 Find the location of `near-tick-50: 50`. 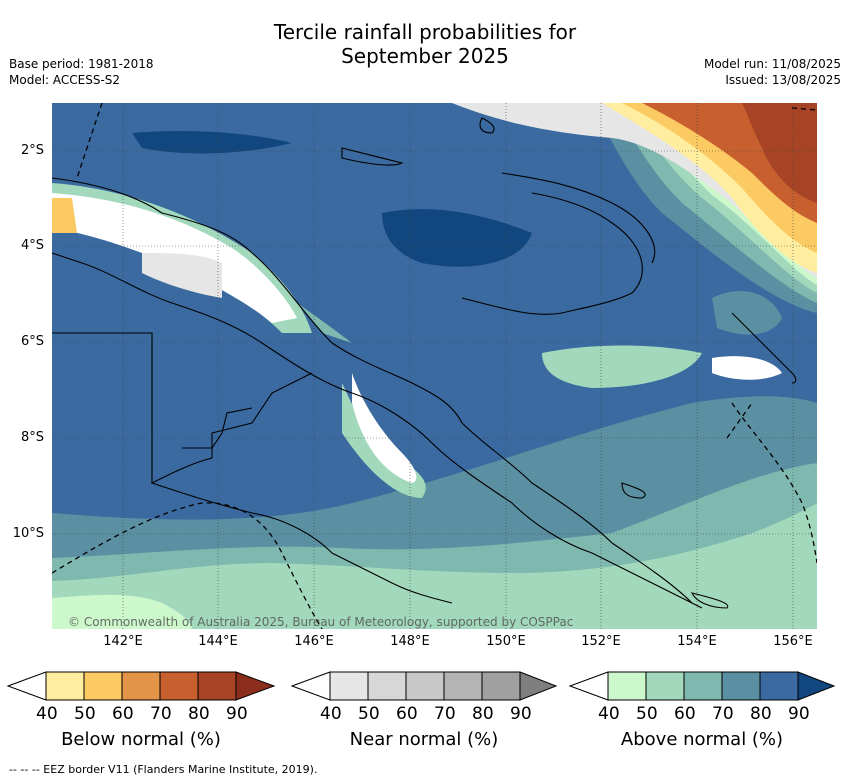

near-tick-50: 50 is located at coordinates (369, 714).